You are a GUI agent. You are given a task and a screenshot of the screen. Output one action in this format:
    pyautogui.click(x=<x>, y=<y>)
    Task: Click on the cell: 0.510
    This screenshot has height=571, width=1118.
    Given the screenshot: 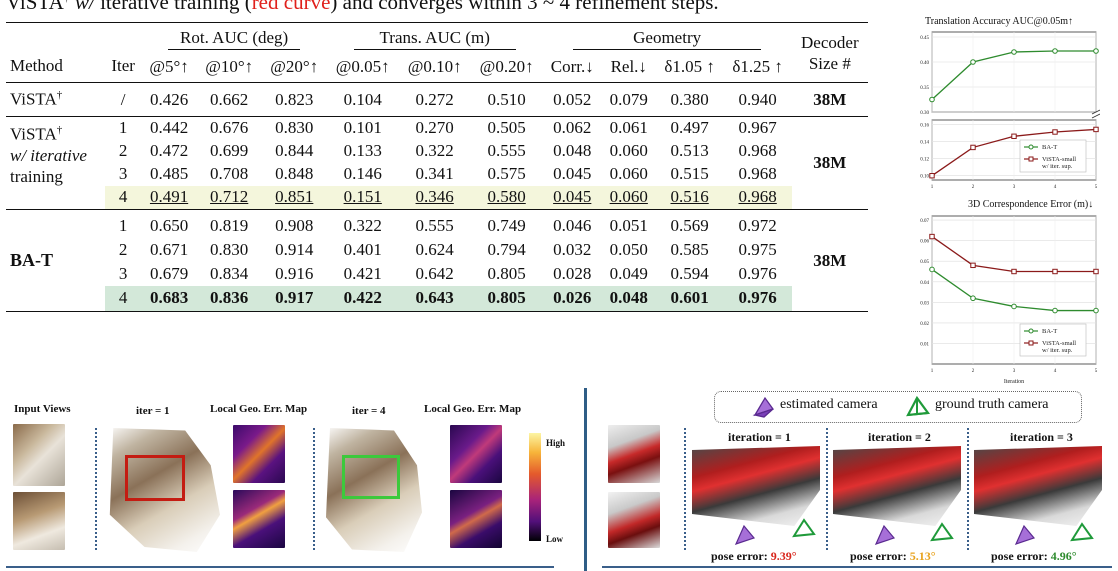 What is the action you would take?
    pyautogui.click(x=506, y=99)
    